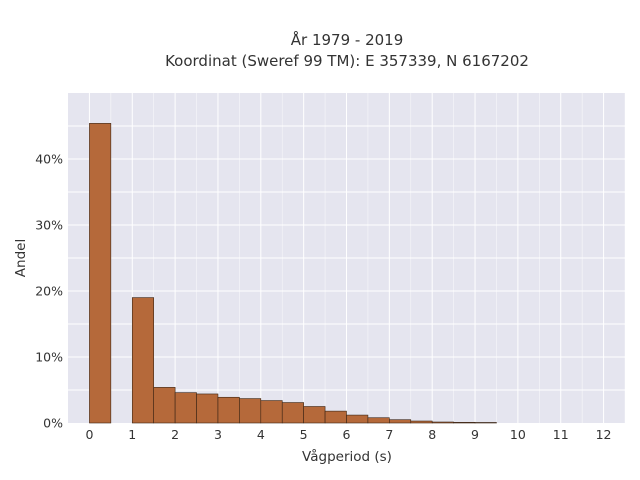 Image resolution: width=640 pixels, height=480 pixels. I want to click on x-tick-label: 0, so click(89, 434).